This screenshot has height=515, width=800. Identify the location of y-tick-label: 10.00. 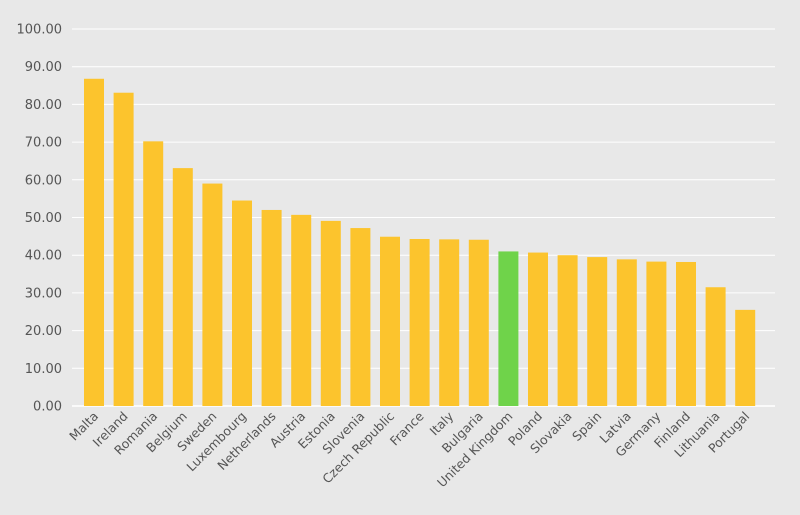
(43, 369).